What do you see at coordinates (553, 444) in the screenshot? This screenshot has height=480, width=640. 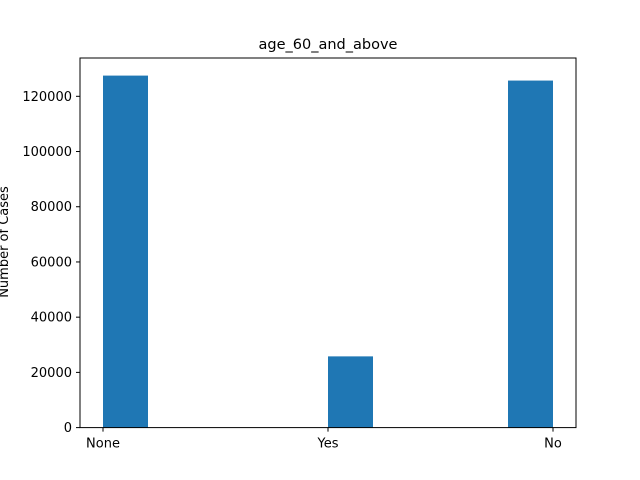 I see `x-tick-label-no: No` at bounding box center [553, 444].